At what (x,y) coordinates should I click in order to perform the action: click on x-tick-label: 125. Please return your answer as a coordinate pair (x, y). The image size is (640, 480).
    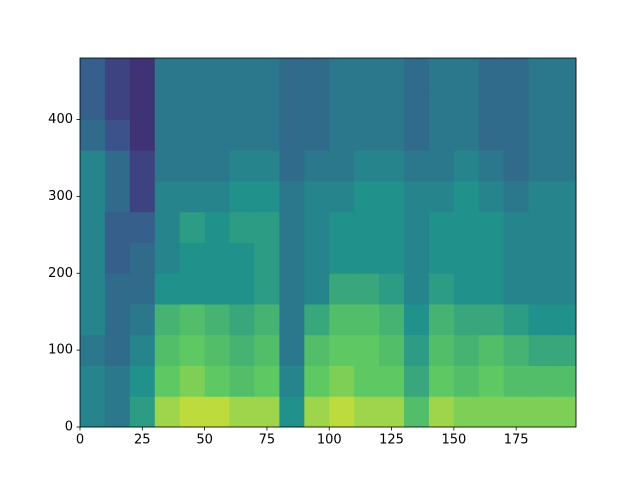
    Looking at the image, I should click on (391, 440).